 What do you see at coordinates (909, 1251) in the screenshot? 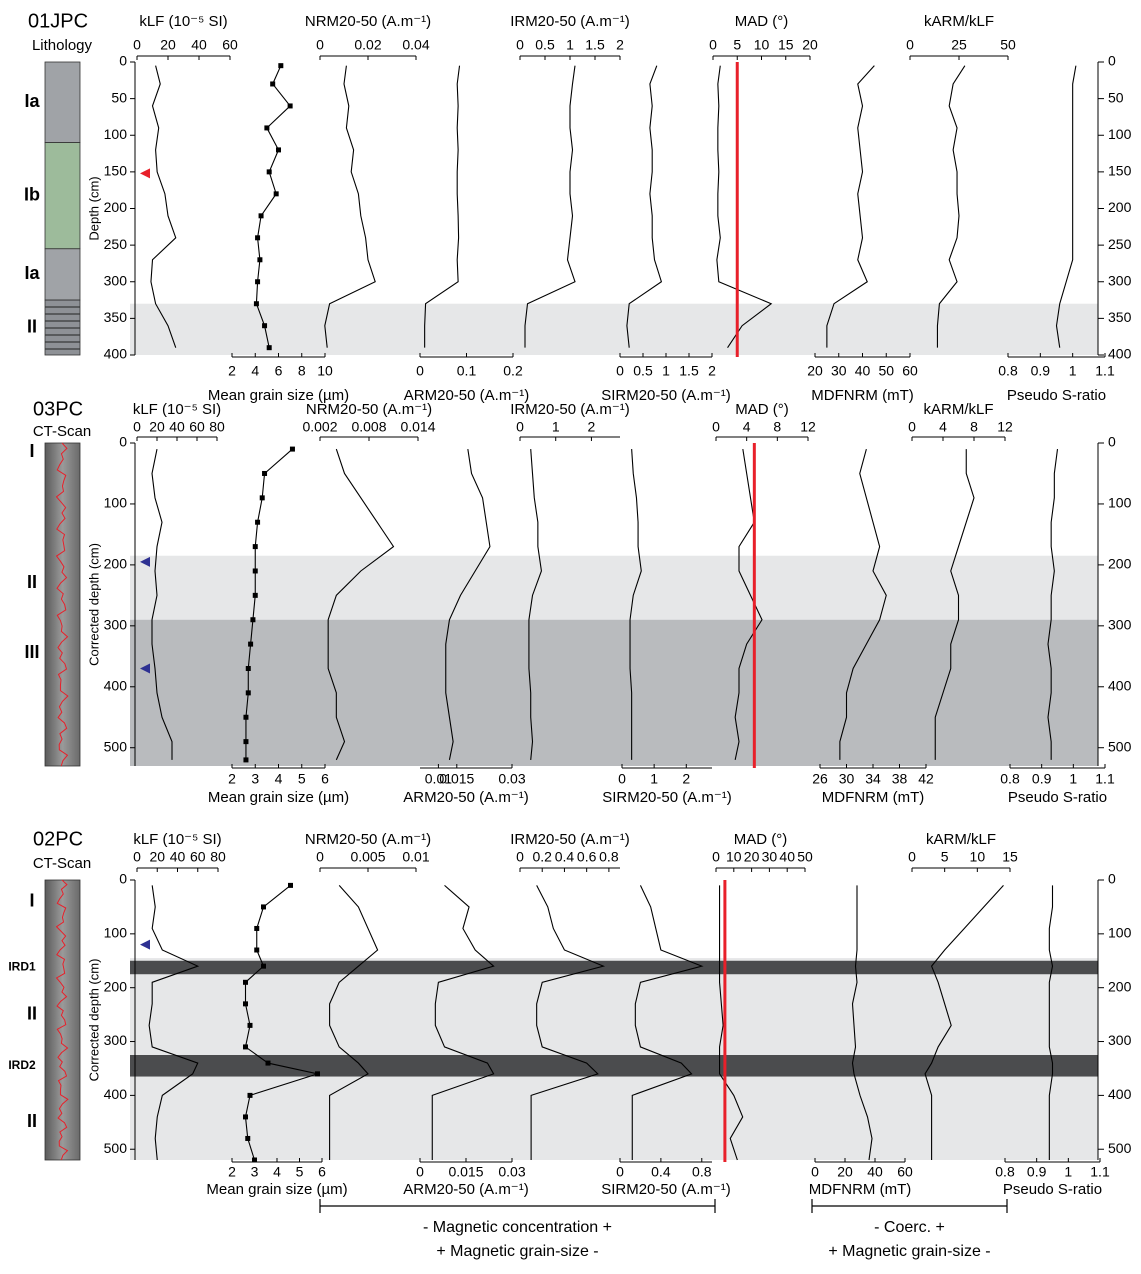
I see `bracket-label: + Magnetic grain-size -` at bounding box center [909, 1251].